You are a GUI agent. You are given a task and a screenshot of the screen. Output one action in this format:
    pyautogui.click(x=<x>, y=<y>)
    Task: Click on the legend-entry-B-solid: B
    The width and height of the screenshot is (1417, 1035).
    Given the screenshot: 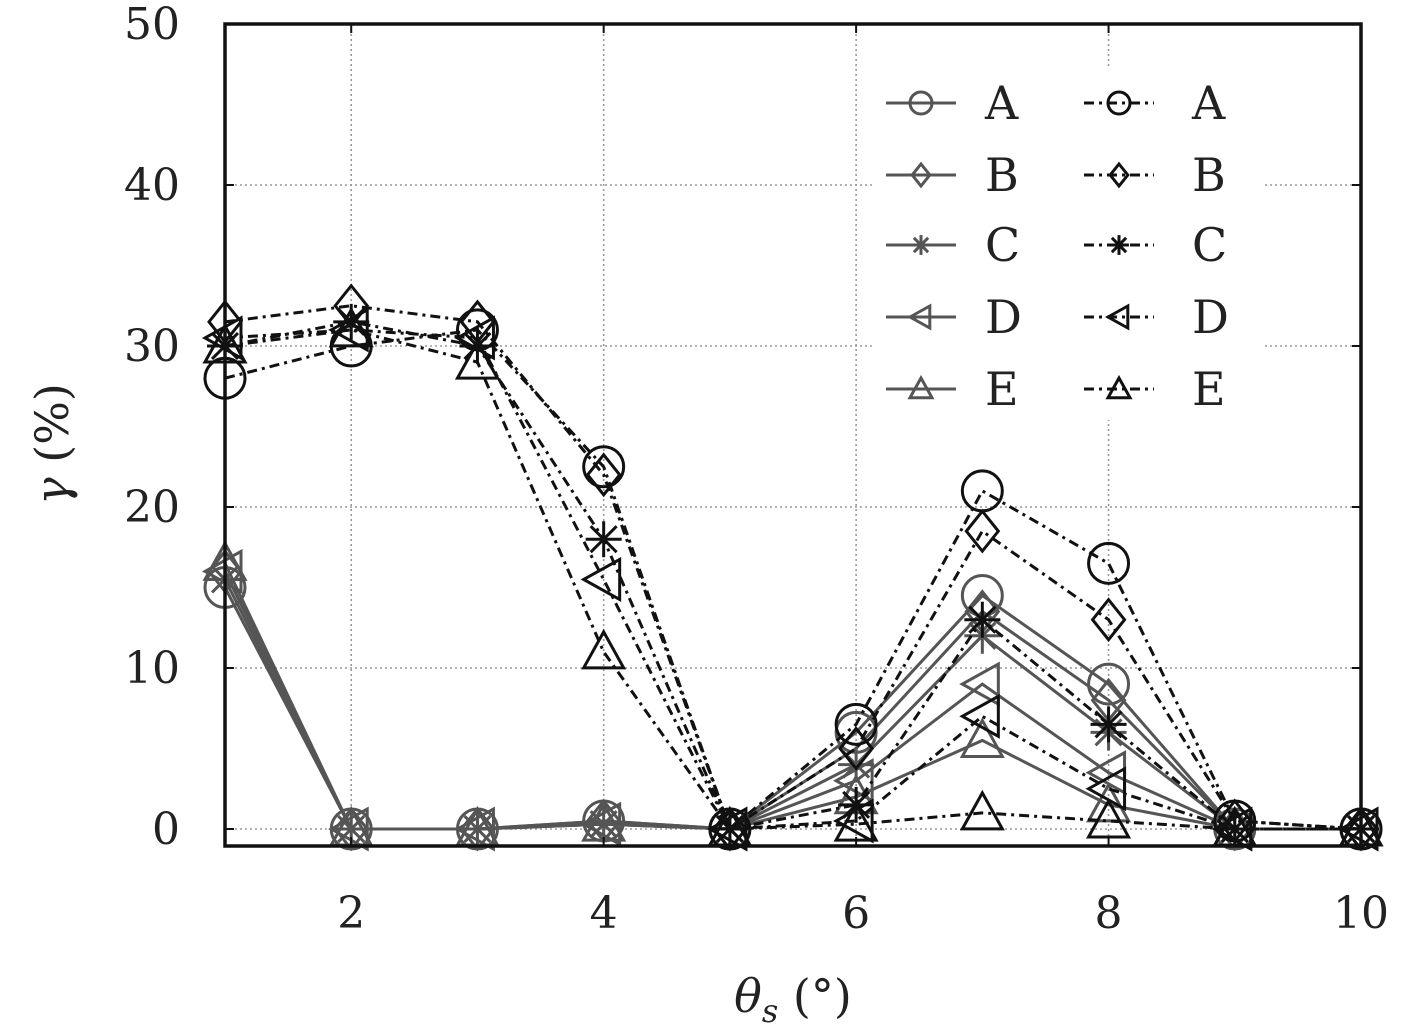 What is the action you would take?
    pyautogui.click(x=952, y=175)
    